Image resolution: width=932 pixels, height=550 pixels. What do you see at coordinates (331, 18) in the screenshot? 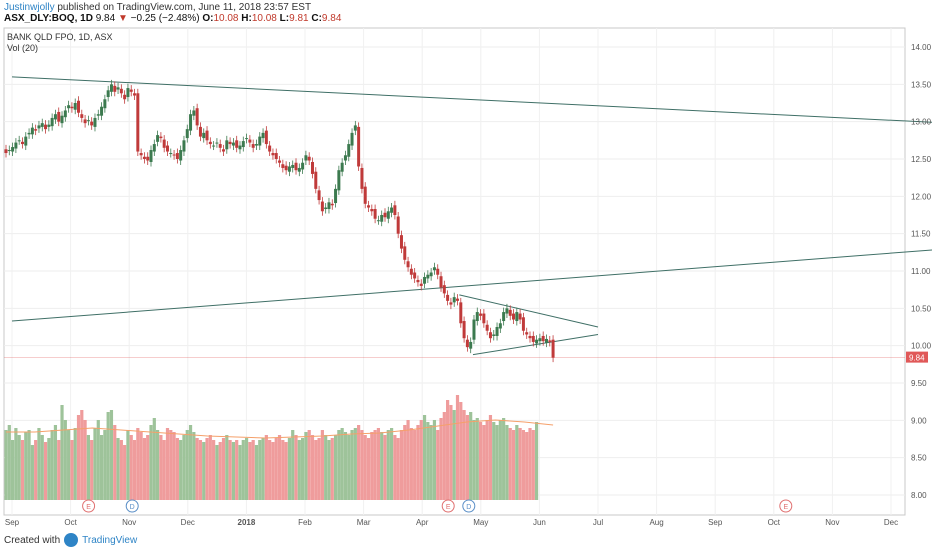
I see `close-value: 9.84` at bounding box center [331, 18].